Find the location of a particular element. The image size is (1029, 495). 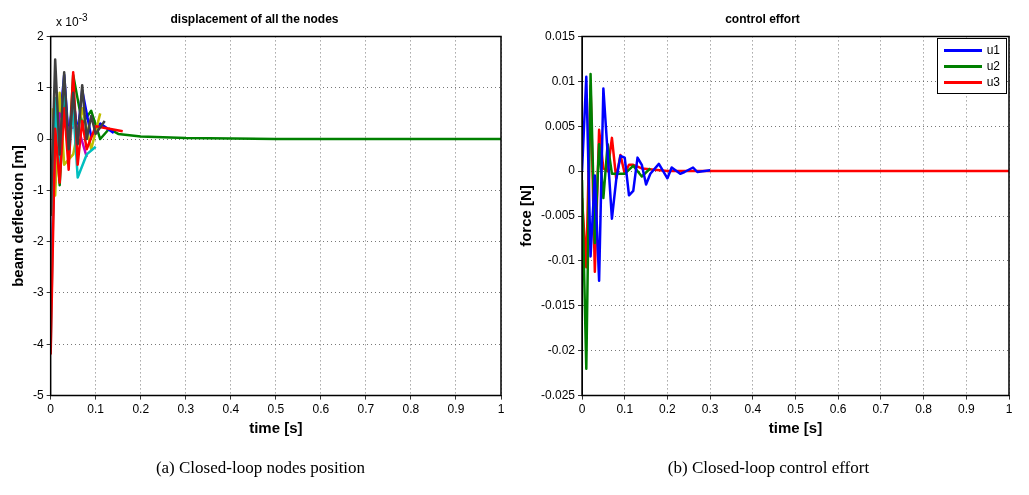

legend-label: u3 is located at coordinates (993, 82).